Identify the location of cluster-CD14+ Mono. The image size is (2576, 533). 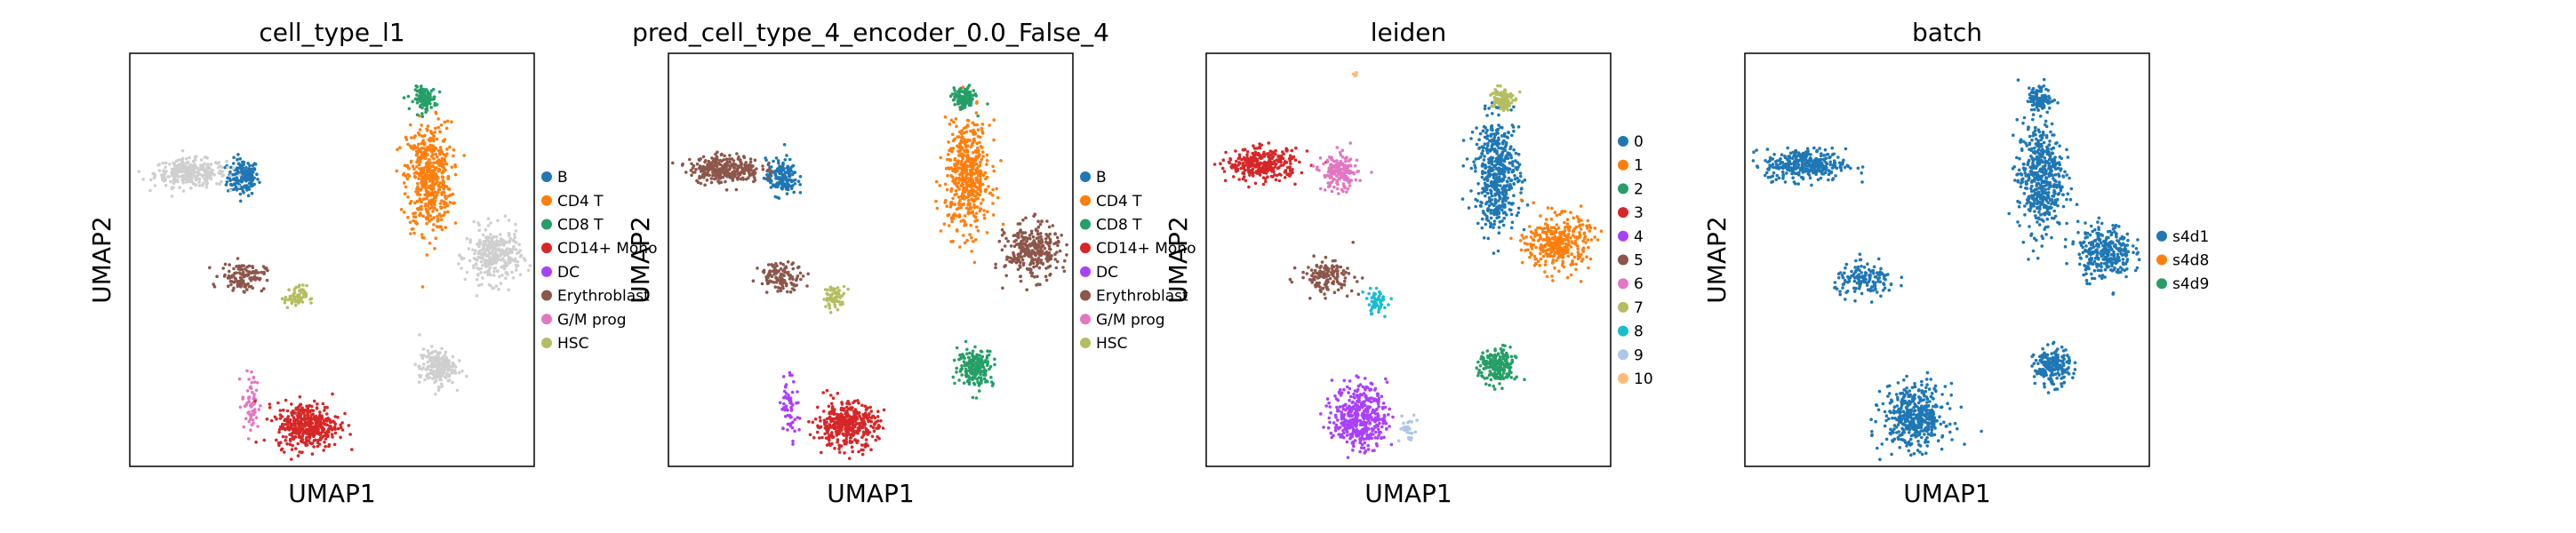
(846, 424).